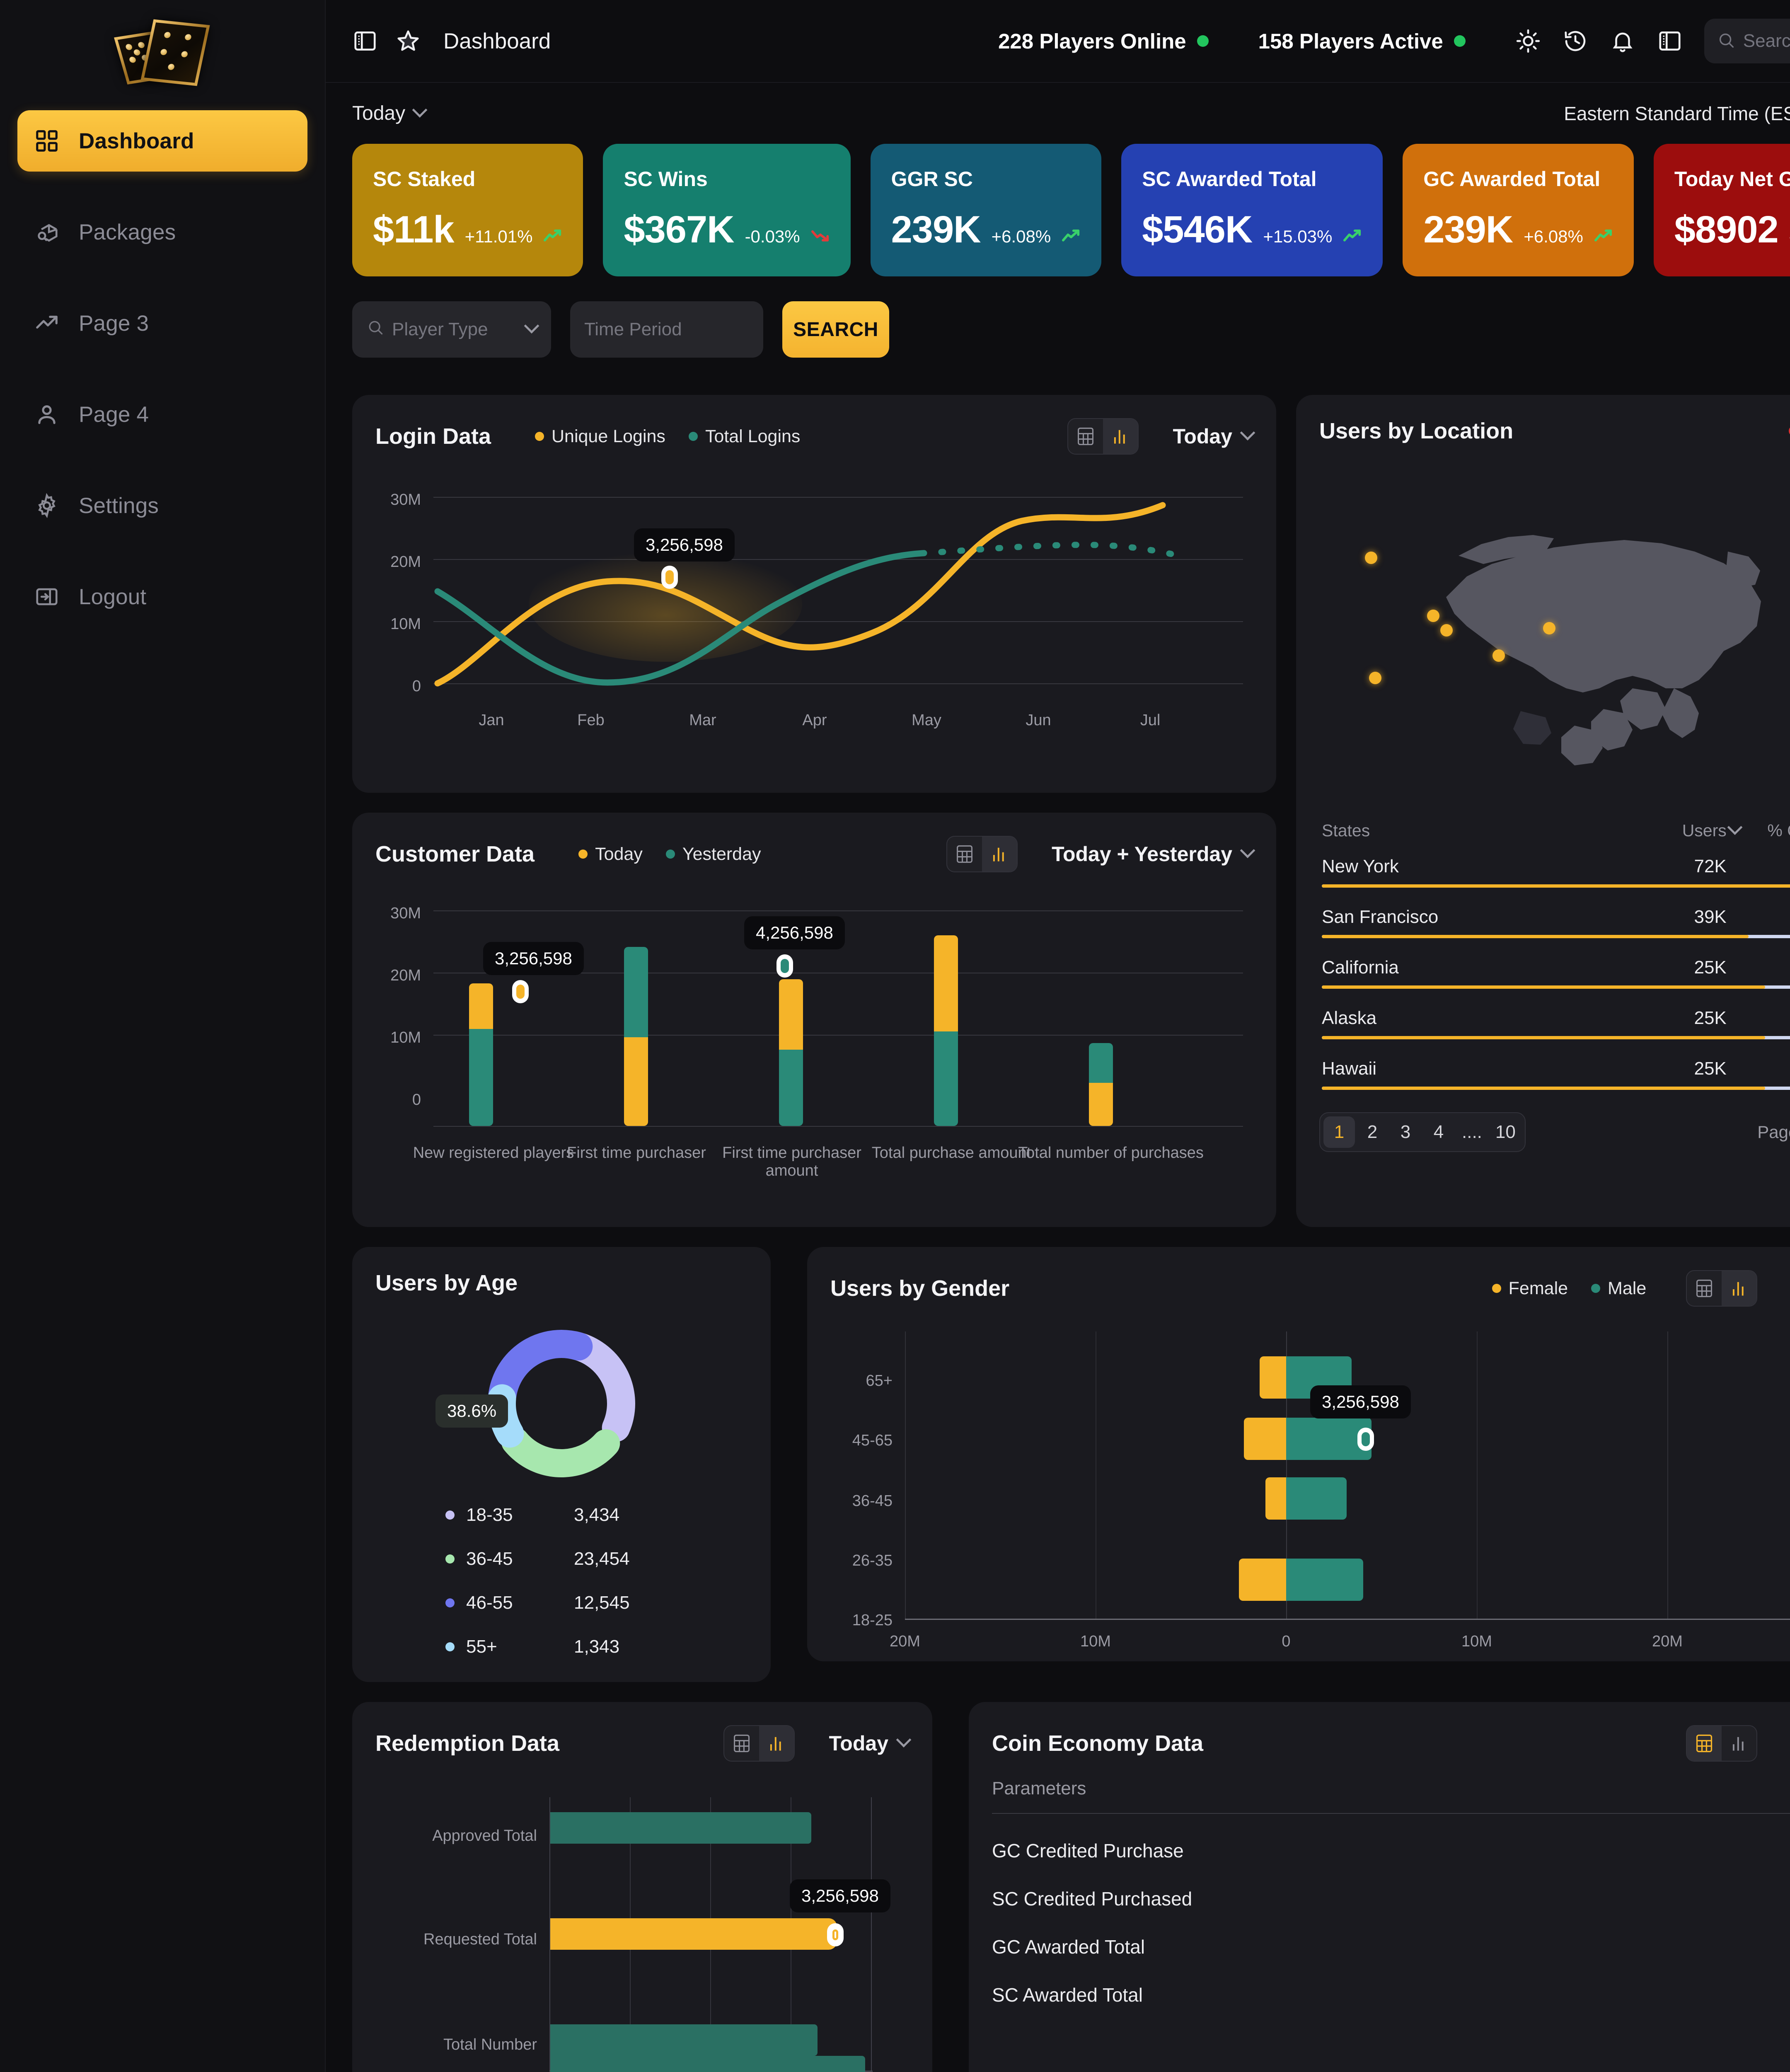 This screenshot has width=1790, height=2072. I want to click on table-row: SC Awarded Total 4,339, so click(1391, 1982).